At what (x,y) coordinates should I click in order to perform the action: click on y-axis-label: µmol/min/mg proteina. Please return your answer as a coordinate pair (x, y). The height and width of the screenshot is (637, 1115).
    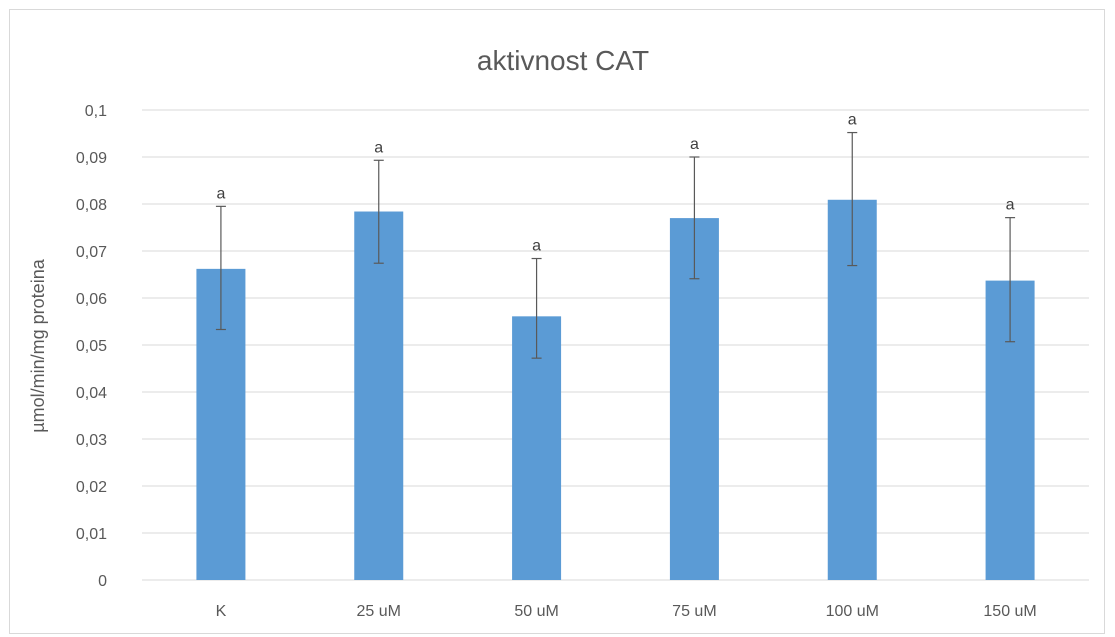
    Looking at the image, I should click on (38, 345).